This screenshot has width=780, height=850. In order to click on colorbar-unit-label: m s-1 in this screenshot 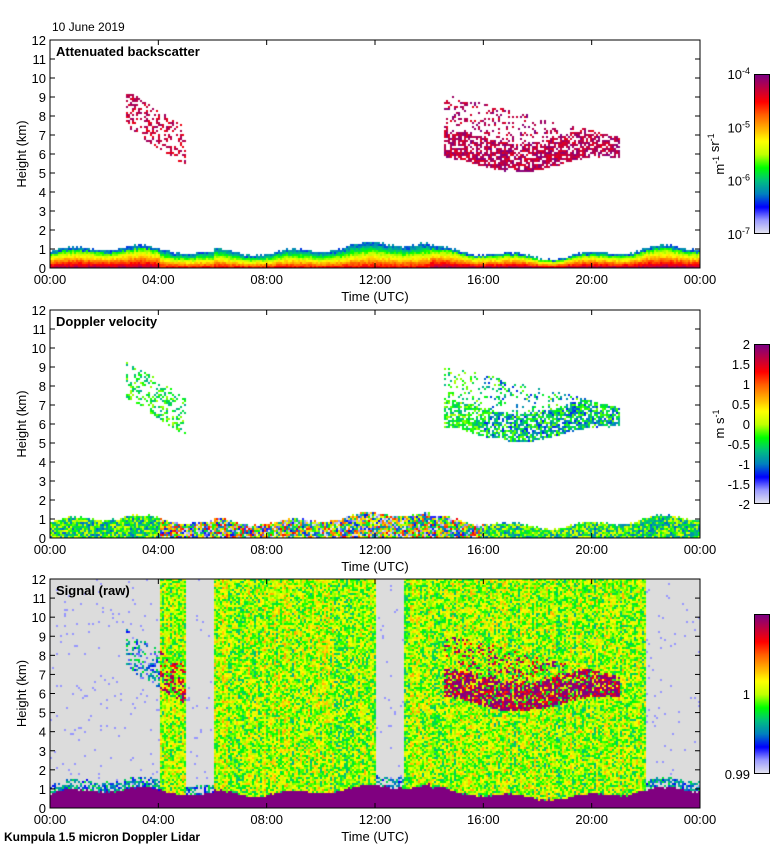, I will do `click(719, 424)`.